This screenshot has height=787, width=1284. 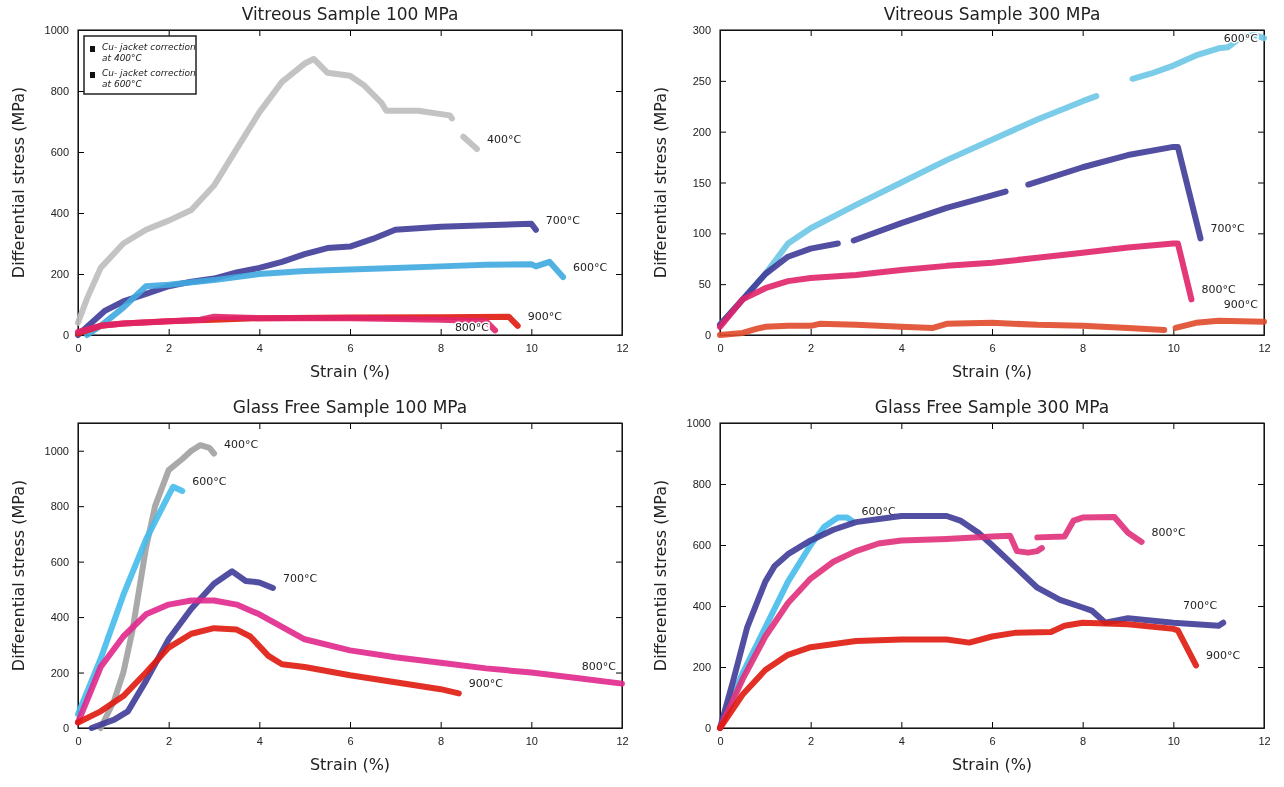 I want to click on y-tick-label: 100, so click(x=701, y=233).